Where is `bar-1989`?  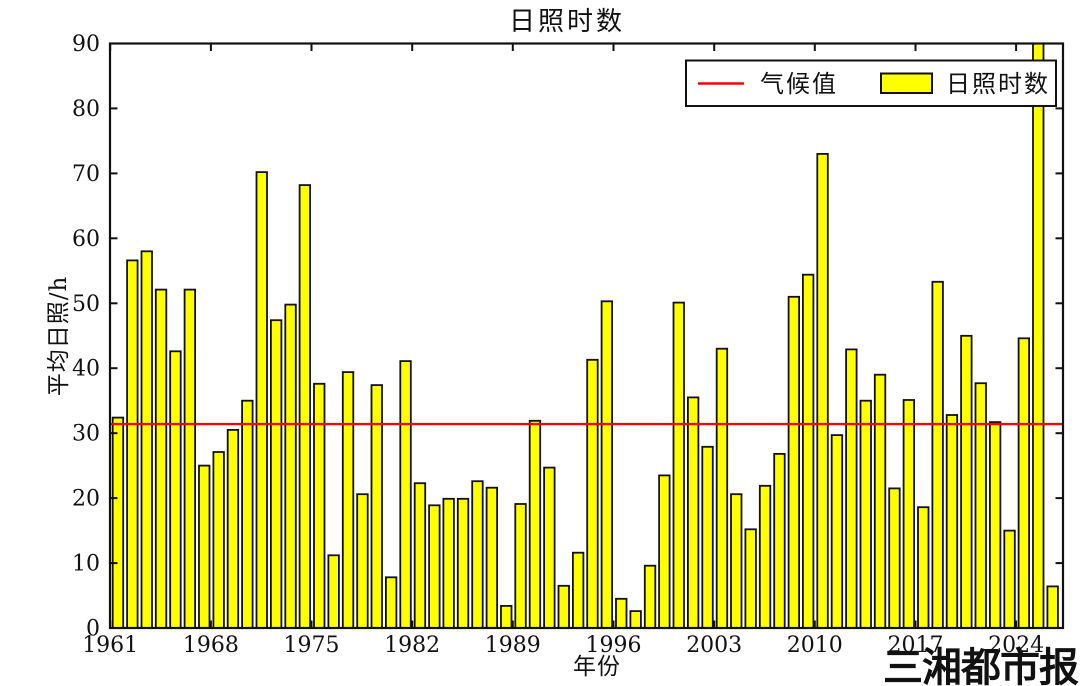 bar-1989 is located at coordinates (520, 566).